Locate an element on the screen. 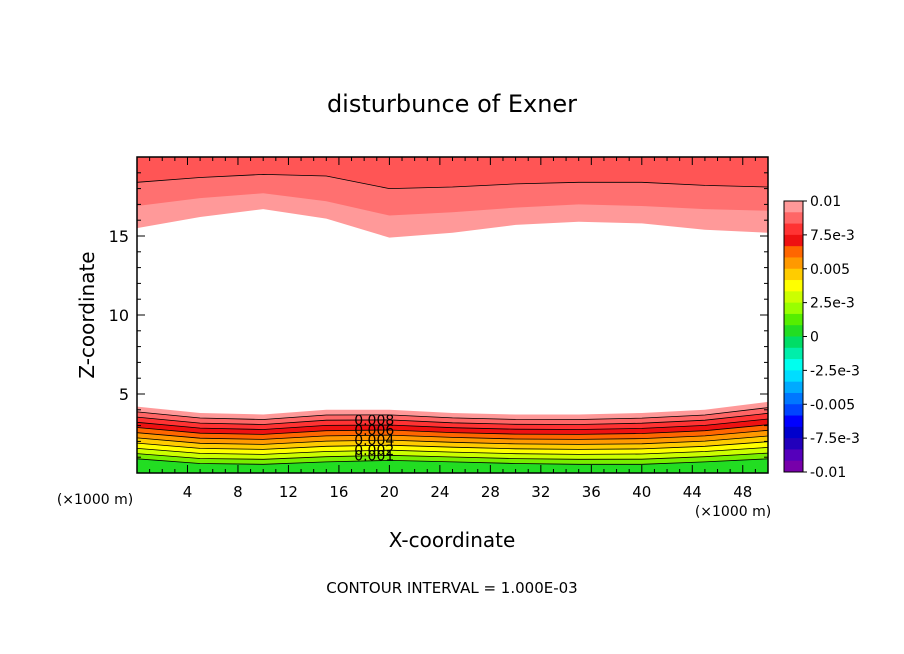 This screenshot has width=904, height=654. x-tick-label: 16 is located at coordinates (338, 492).